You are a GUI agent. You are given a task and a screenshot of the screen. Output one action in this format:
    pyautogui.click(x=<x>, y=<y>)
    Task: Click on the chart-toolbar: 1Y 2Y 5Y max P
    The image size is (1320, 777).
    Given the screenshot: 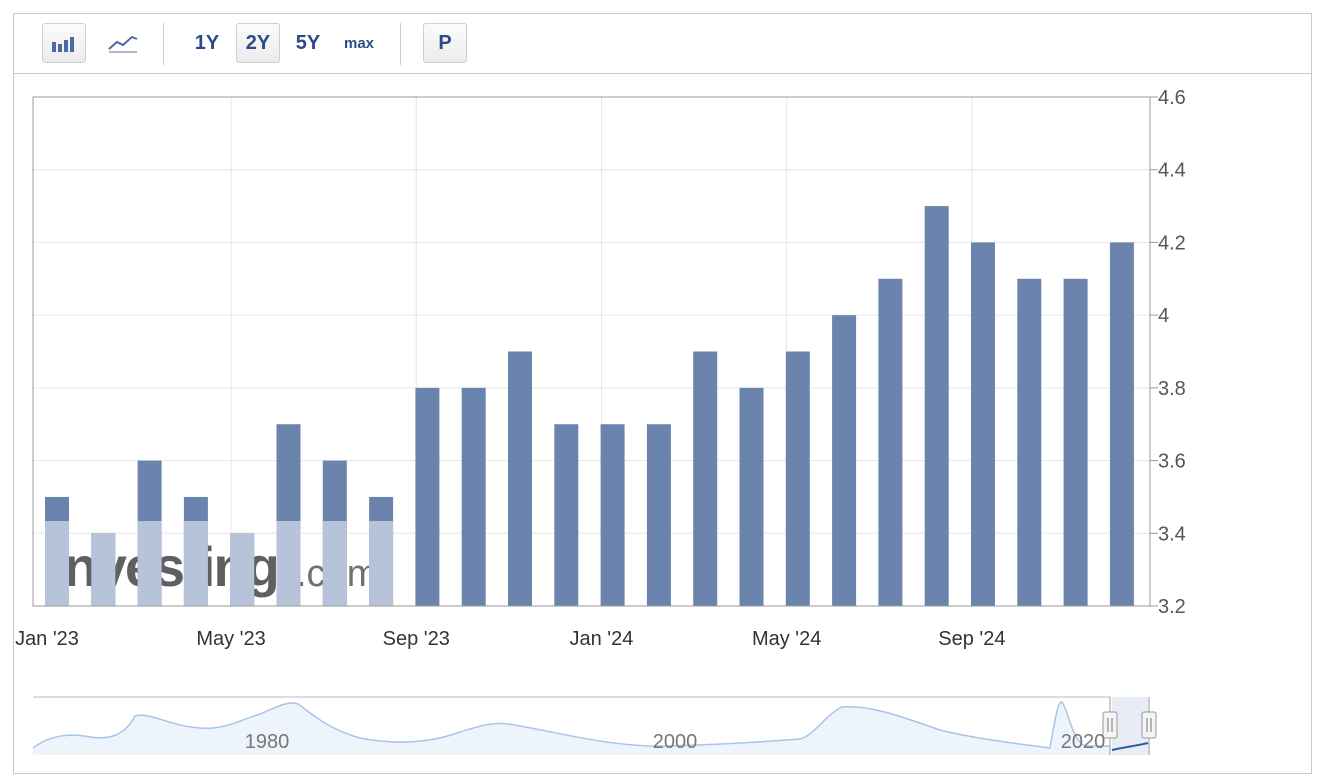 What is the action you would take?
    pyautogui.click(x=662, y=43)
    